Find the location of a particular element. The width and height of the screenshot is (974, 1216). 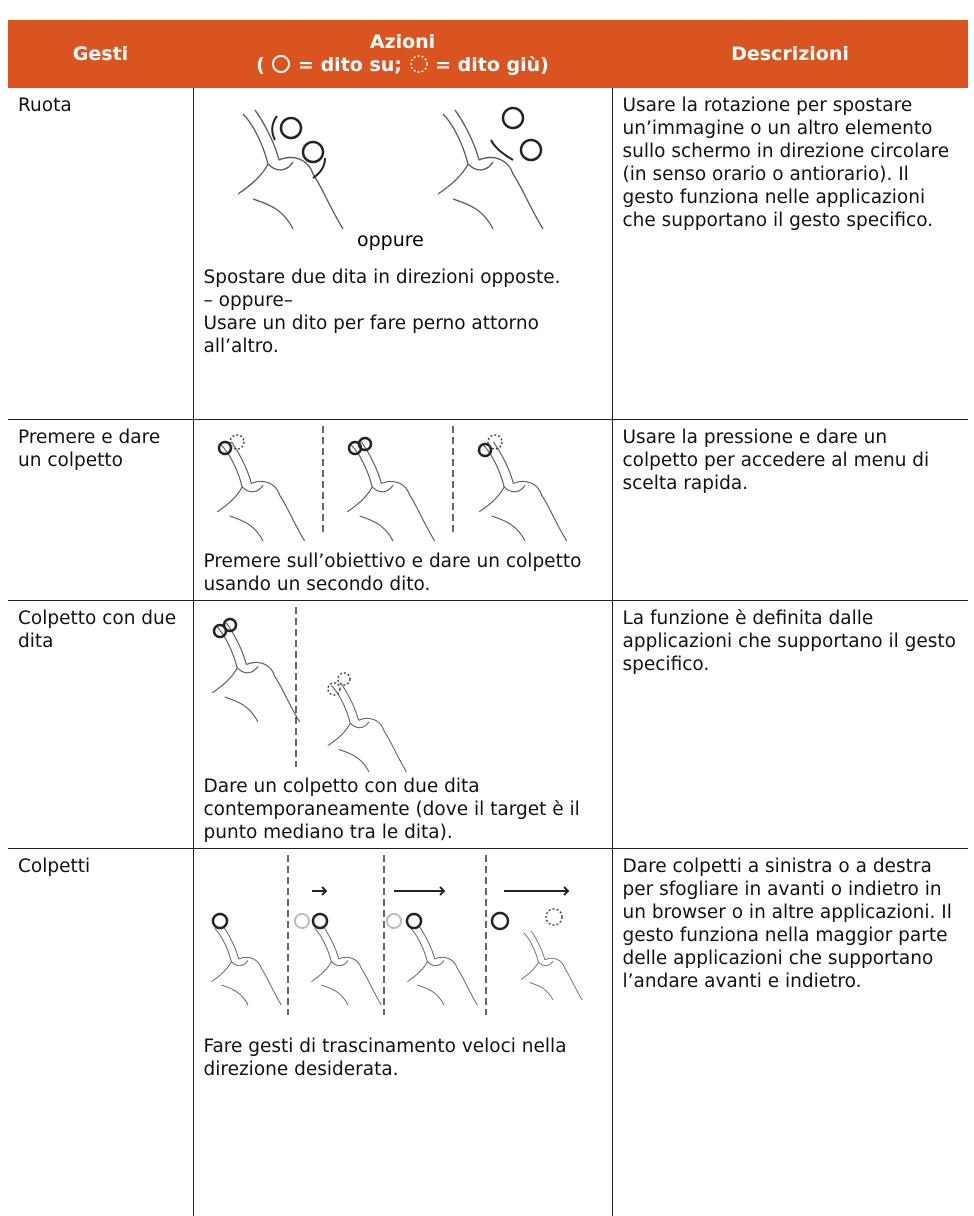

header-text: ( is located at coordinates (260, 65).